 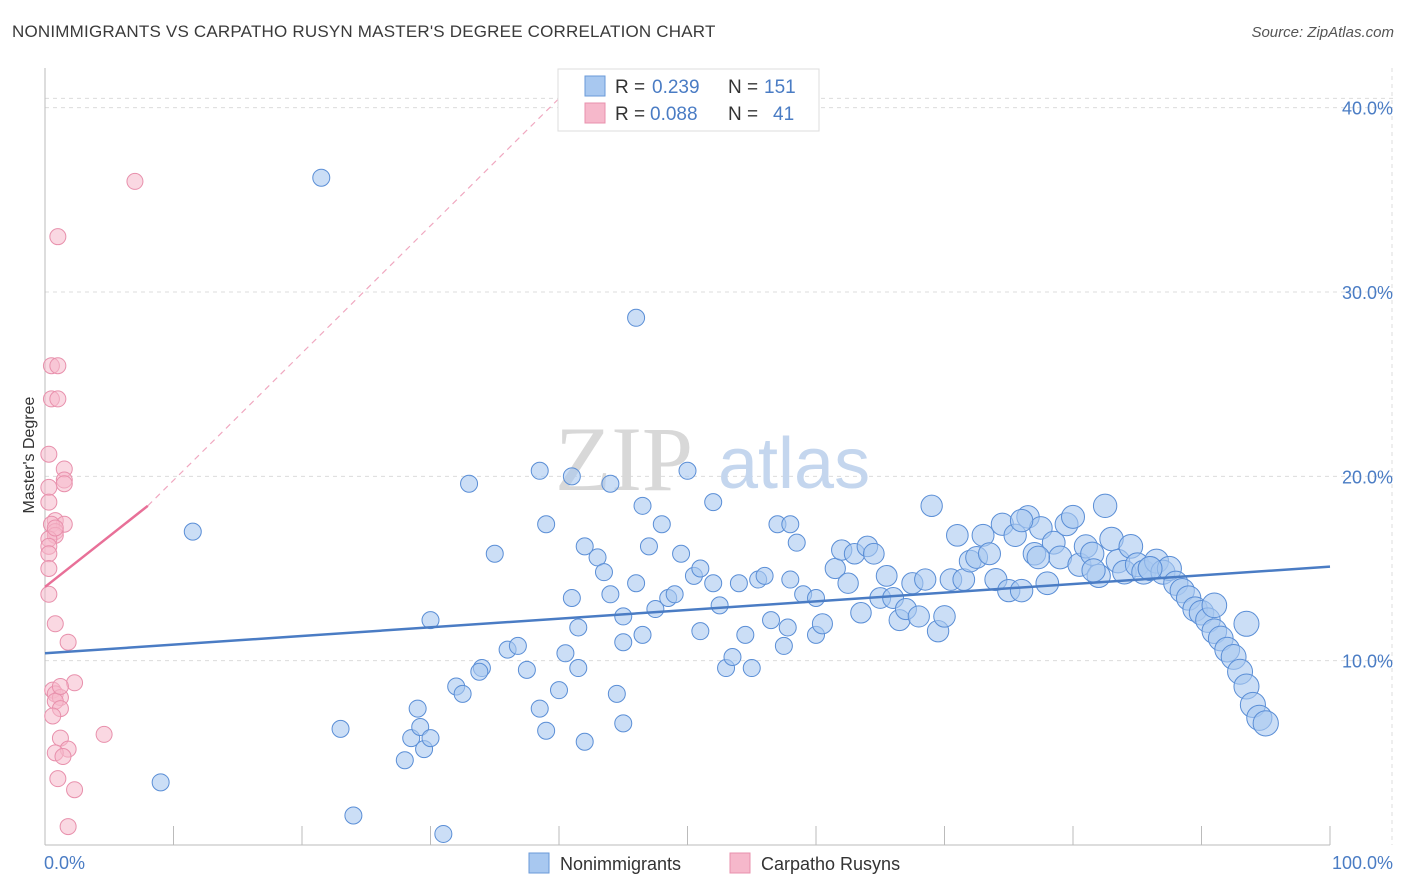 I want to click on y-tick-label-3: 40.0%, so click(x=1367, y=109).